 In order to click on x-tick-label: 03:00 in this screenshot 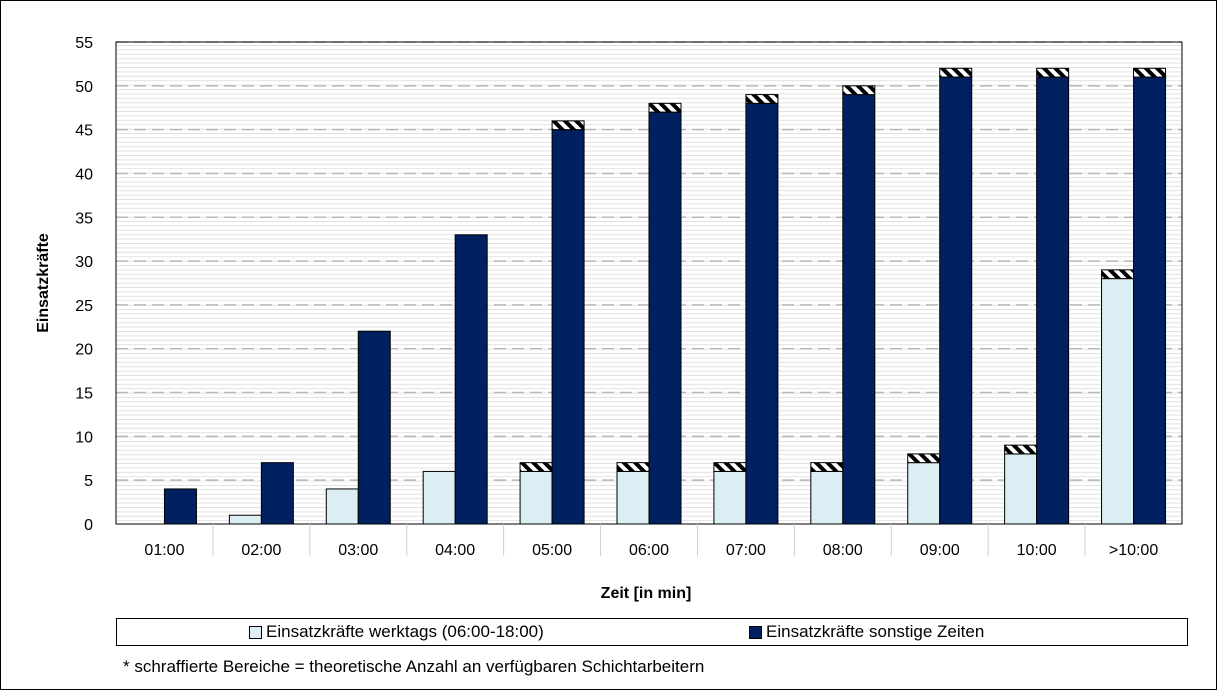, I will do `click(358, 550)`.